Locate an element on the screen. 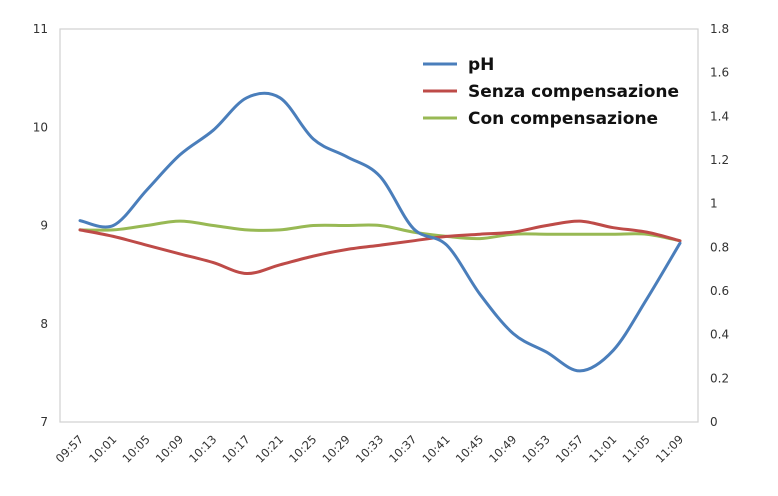 The width and height of the screenshot is (778, 496). legend: pH Senza compensazione Con compensazione is located at coordinates (551, 92).